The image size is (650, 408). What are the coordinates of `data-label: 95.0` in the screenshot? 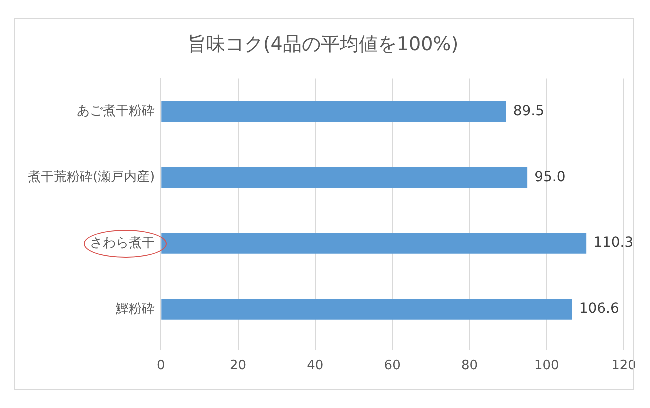 It's located at (550, 177).